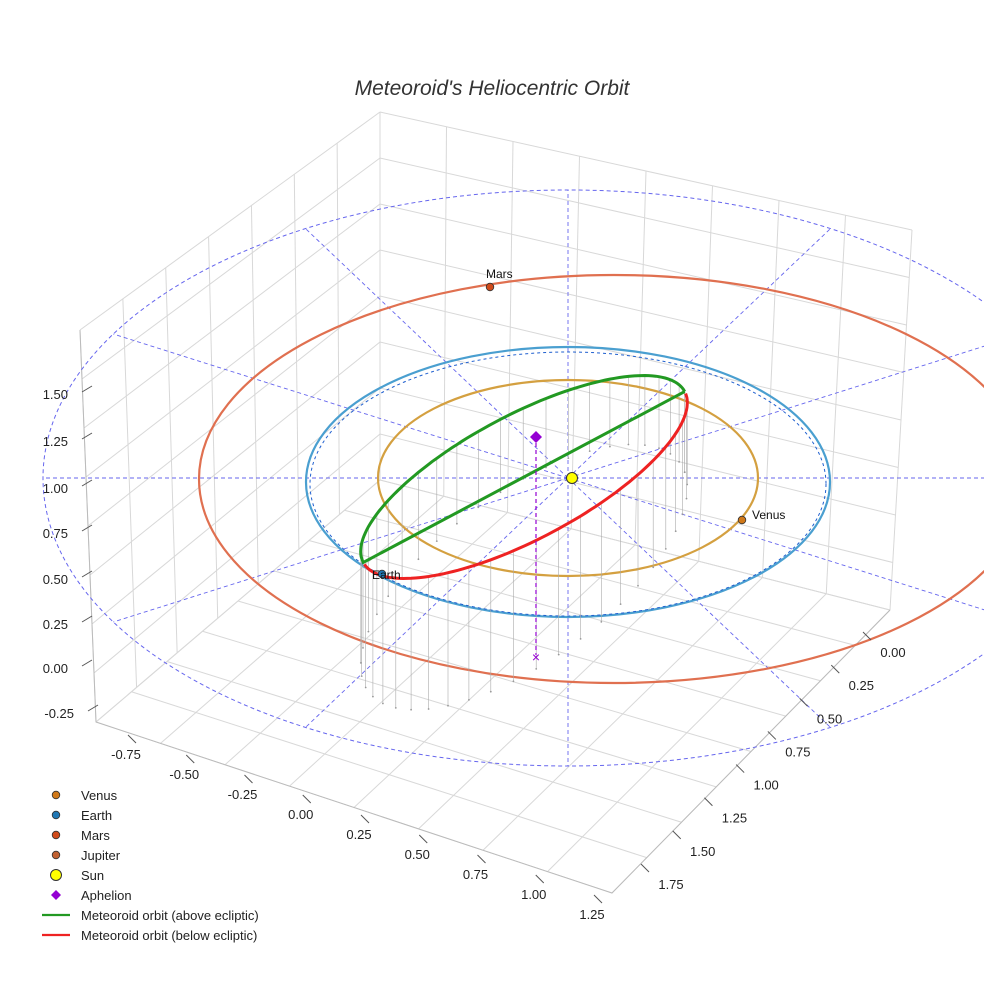  What do you see at coordinates (797, 751) in the screenshot?
I see `y-tick-label: 0.75` at bounding box center [797, 751].